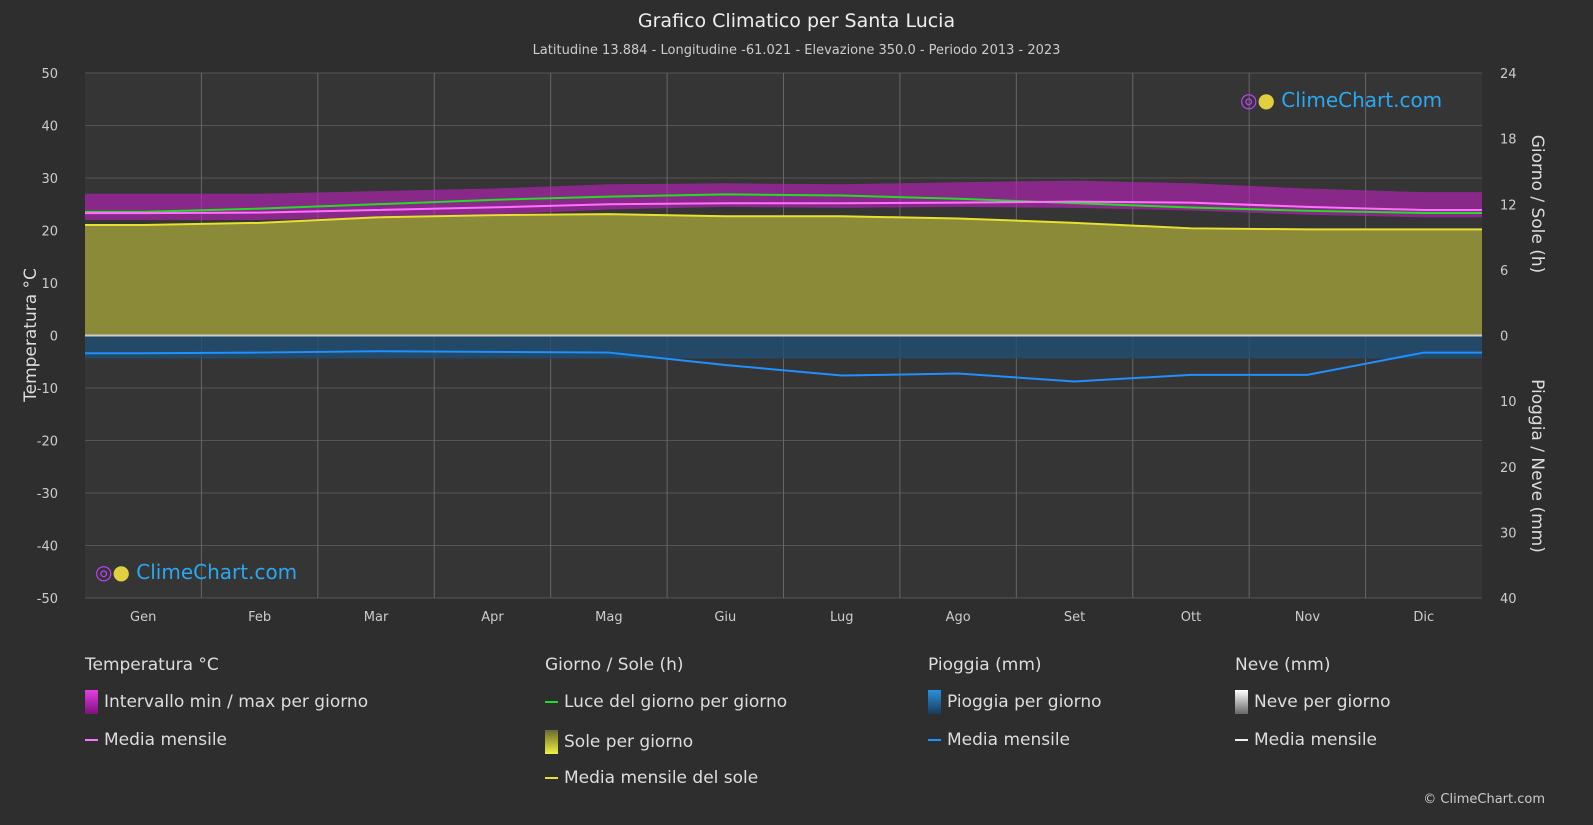 This screenshot has height=825, width=1593. Describe the element at coordinates (47, 547) in the screenshot. I see `left-tick-label: -40` at that location.